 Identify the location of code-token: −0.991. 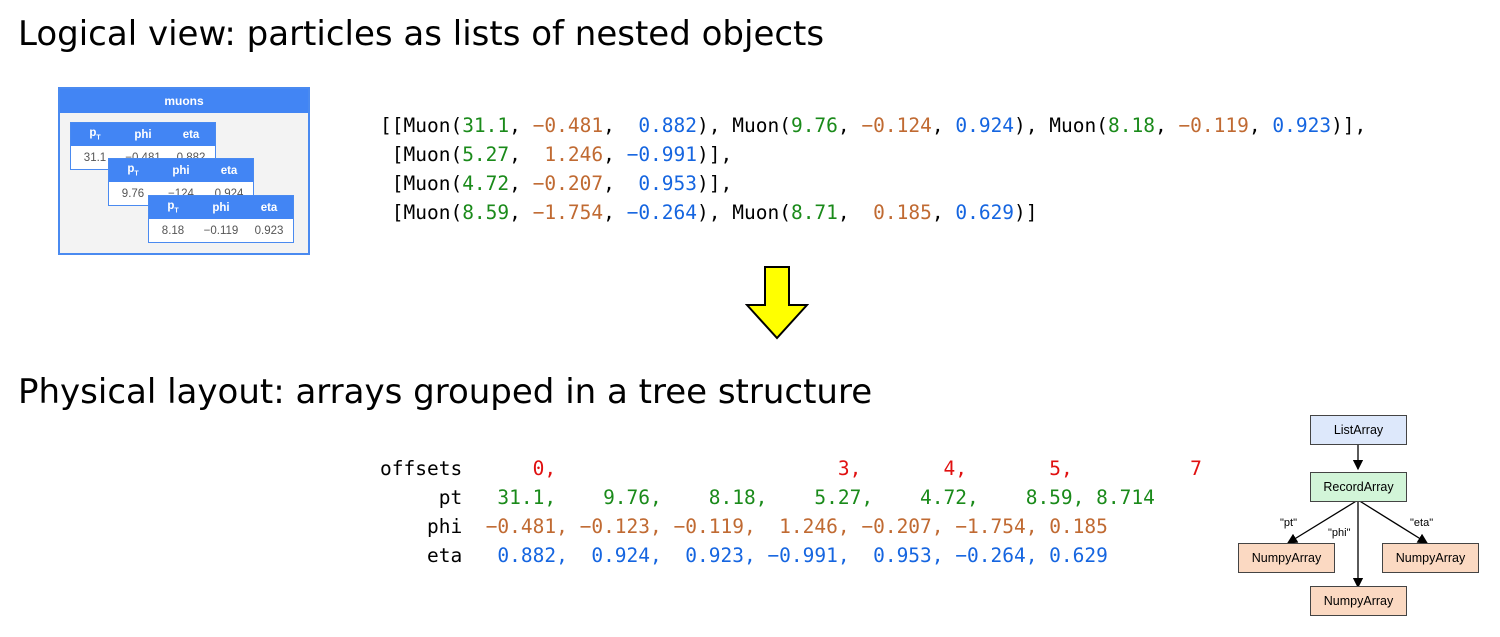
(662, 154).